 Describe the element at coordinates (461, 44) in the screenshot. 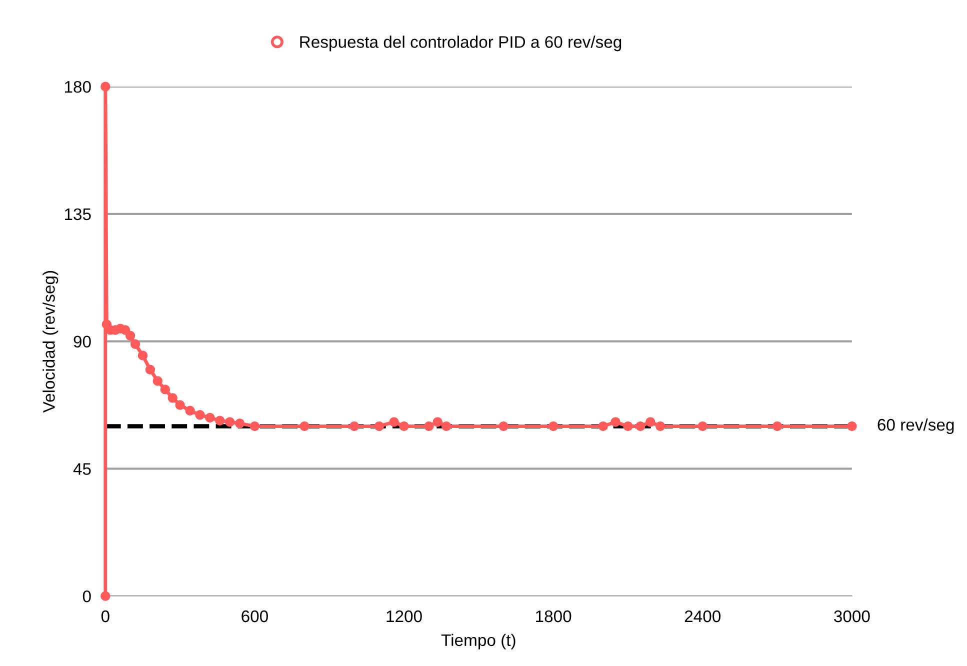

I see `legend-label: Respuesta del controlador PID a 60 rev/seg` at that location.